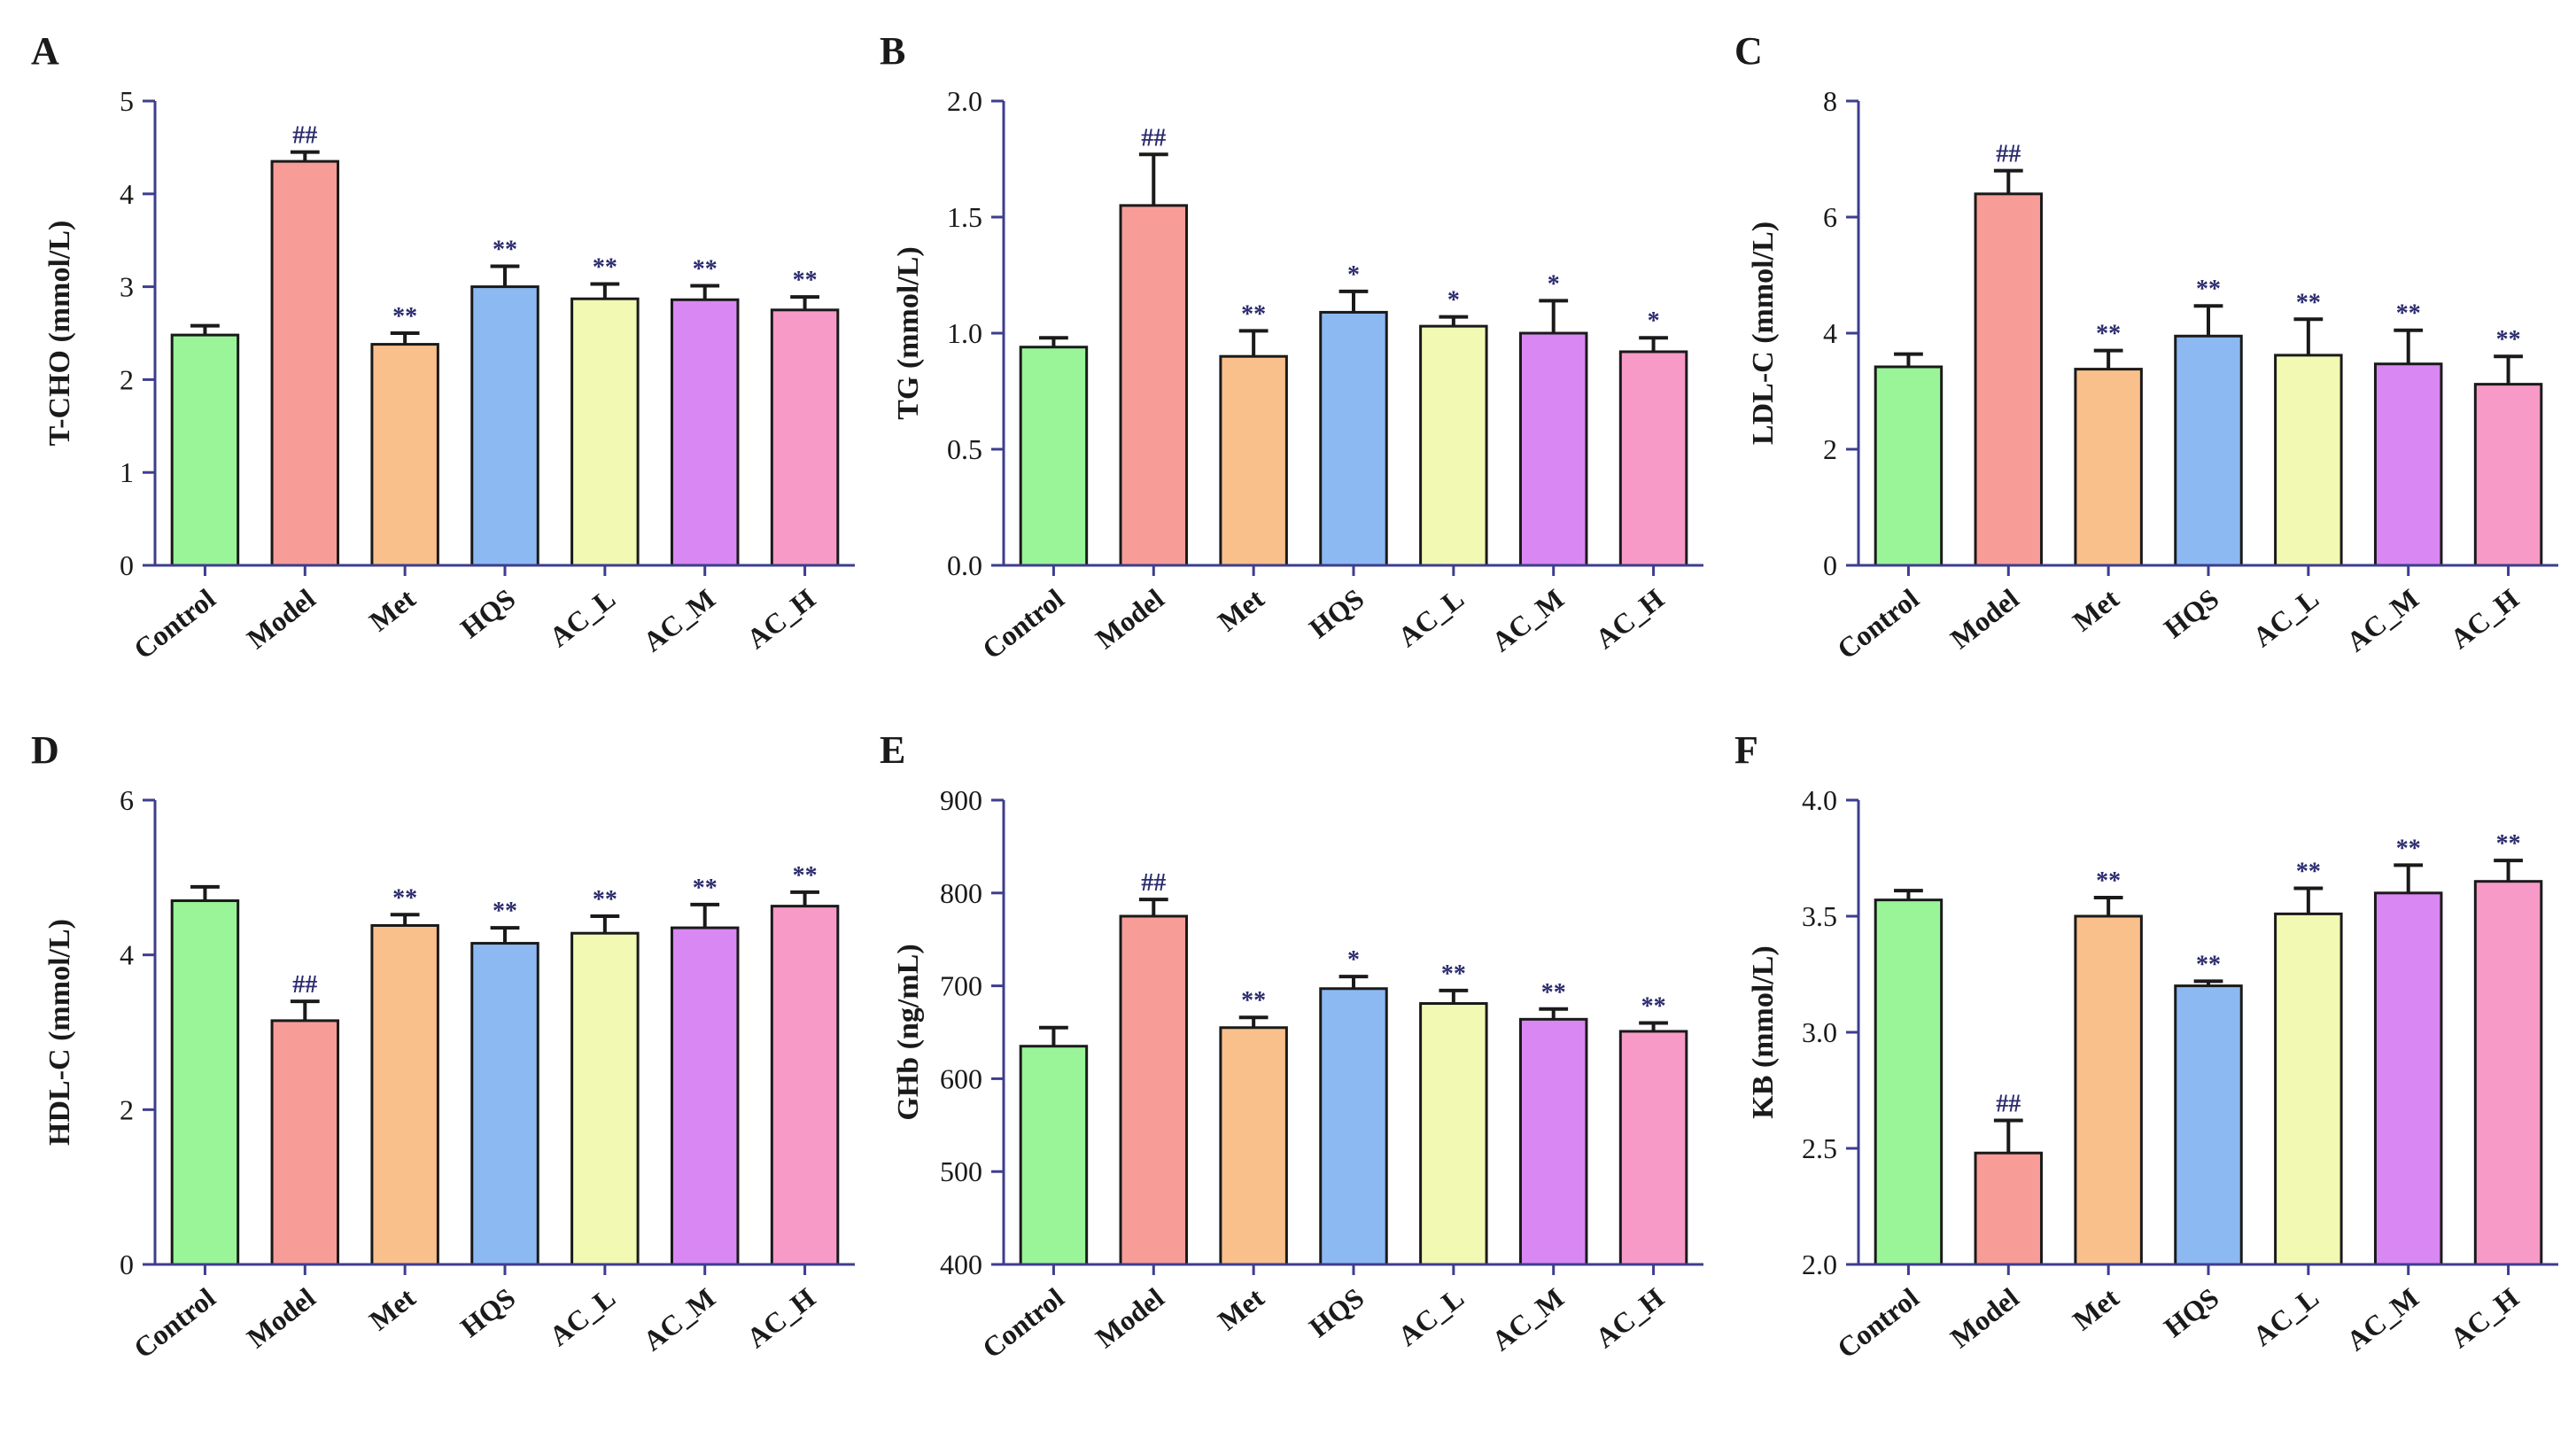 Image resolution: width=2576 pixels, height=1431 pixels. I want to click on y-tick-label: 3.0, so click(1819, 1032).